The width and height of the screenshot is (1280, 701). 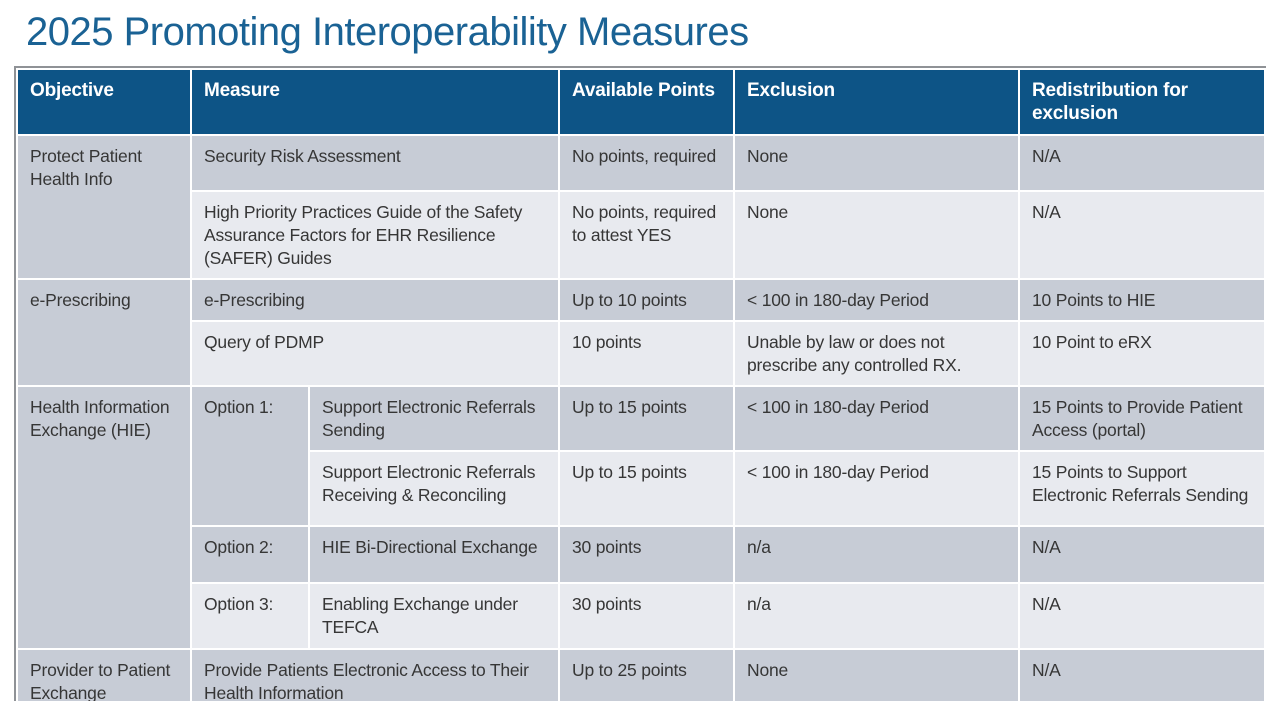 What do you see at coordinates (104, 517) in the screenshot?
I see `objective-cell: Health Information Exchange (HIE)` at bounding box center [104, 517].